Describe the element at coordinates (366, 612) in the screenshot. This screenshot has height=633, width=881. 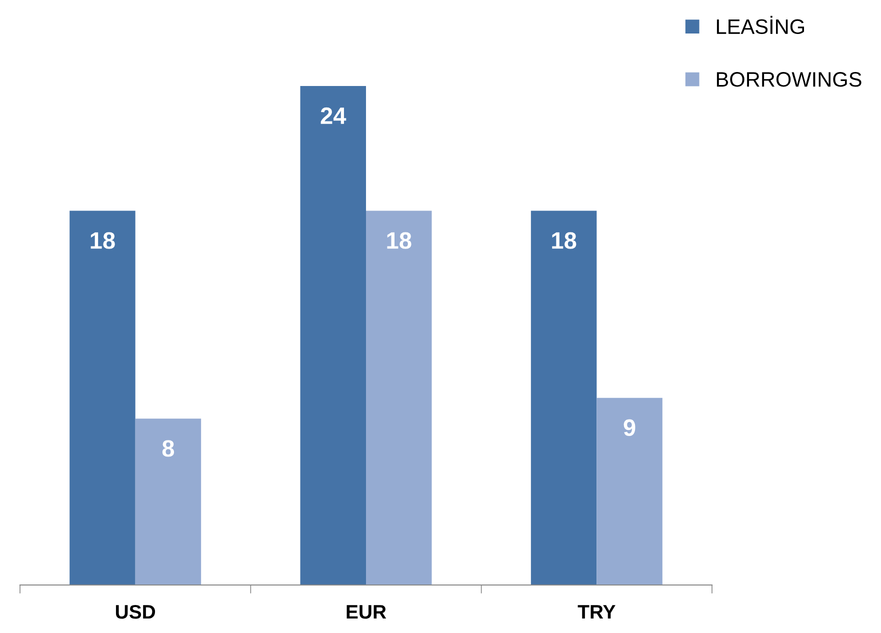
I see `x-tick-label: EUR` at that location.